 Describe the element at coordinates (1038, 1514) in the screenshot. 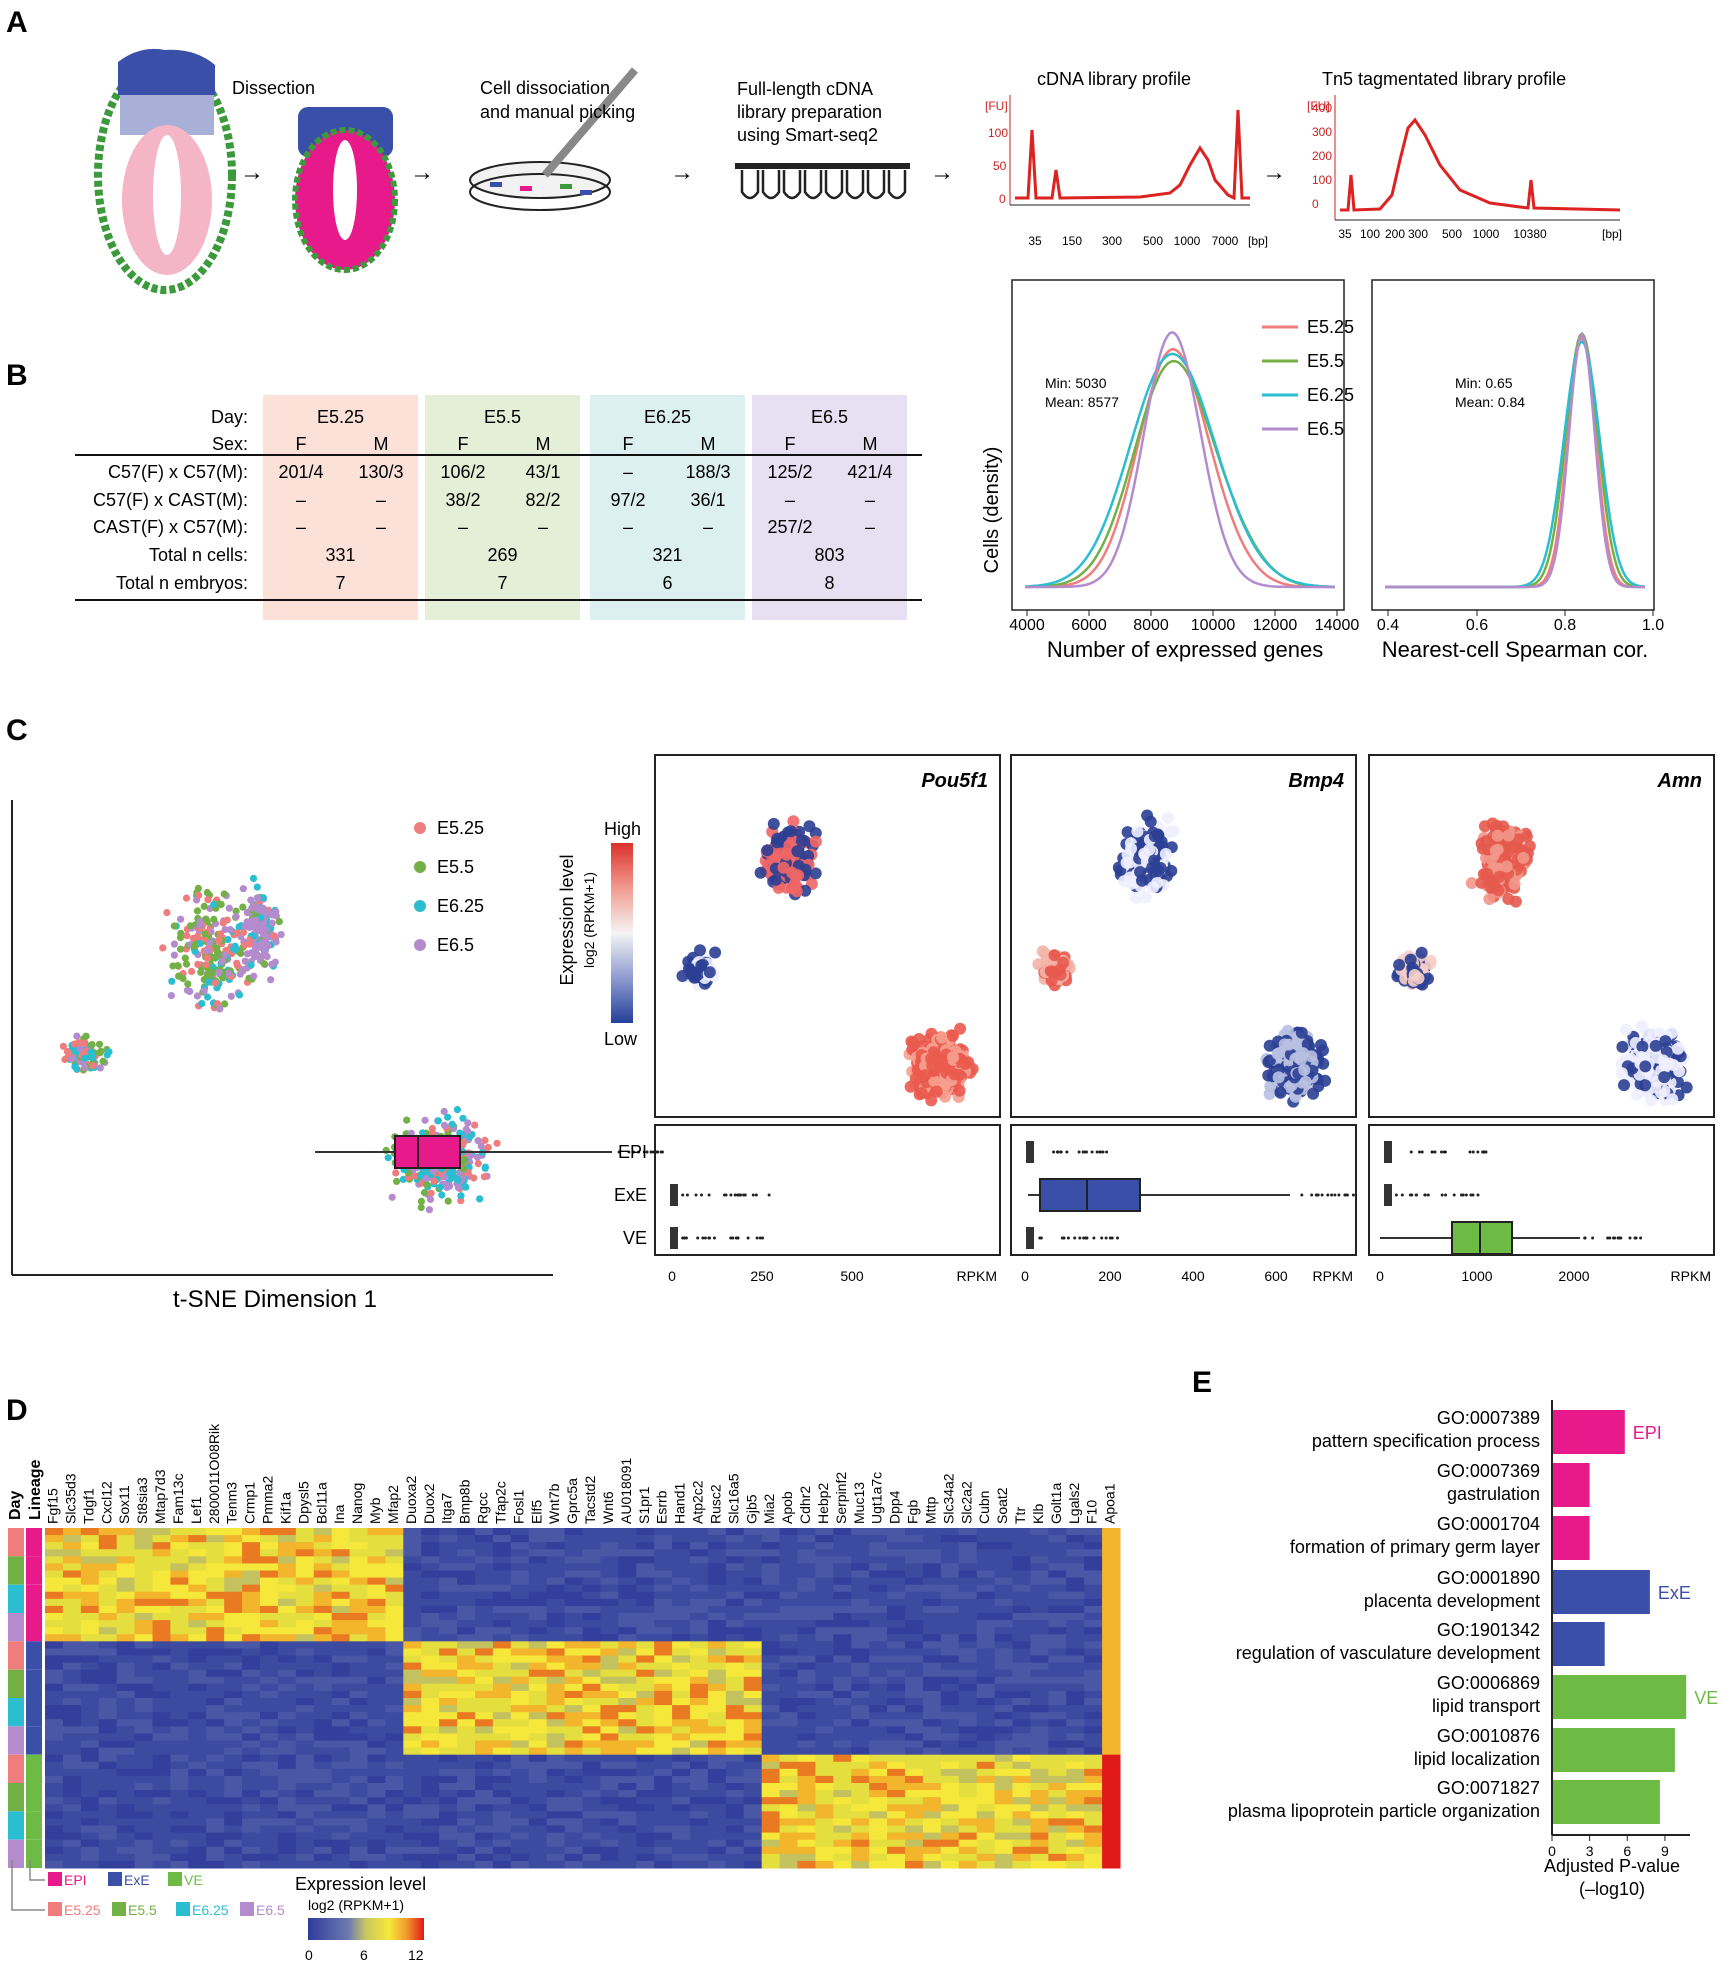

I see `heatmap-gene-label: Klb` at that location.